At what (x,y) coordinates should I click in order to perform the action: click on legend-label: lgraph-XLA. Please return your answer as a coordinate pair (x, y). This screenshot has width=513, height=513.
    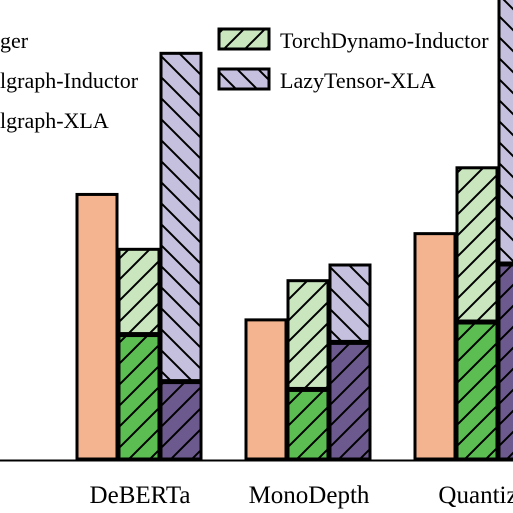
    Looking at the image, I should click on (54, 120).